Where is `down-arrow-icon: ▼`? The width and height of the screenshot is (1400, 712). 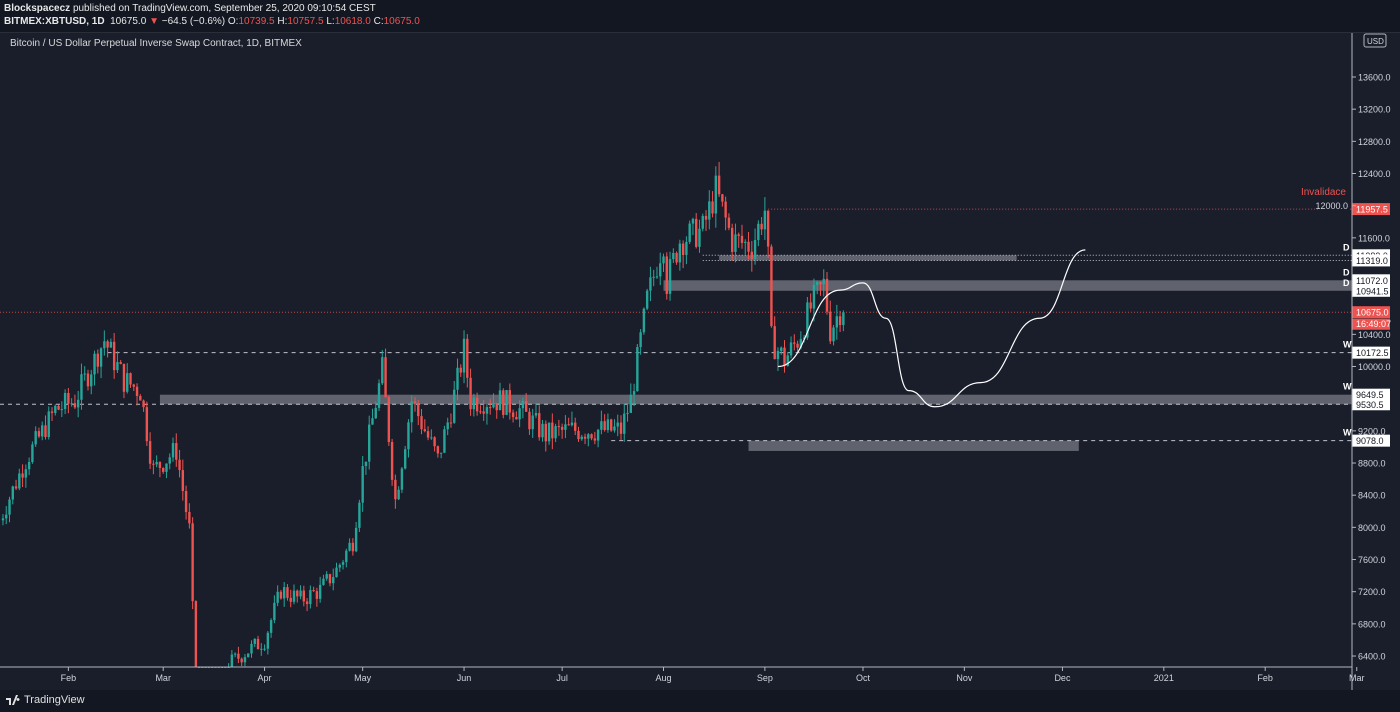
down-arrow-icon: ▼ is located at coordinates (154, 21).